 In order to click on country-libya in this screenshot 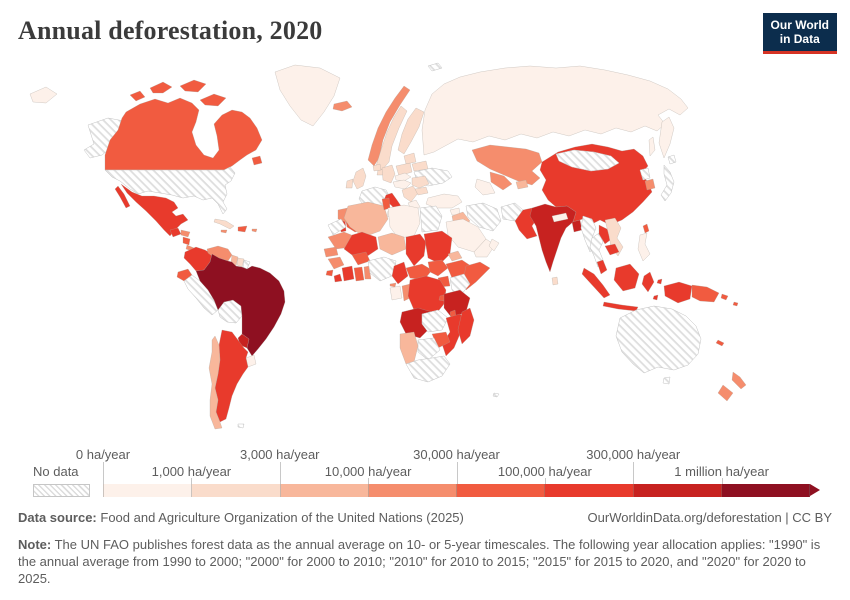, I will do `click(404, 221)`.